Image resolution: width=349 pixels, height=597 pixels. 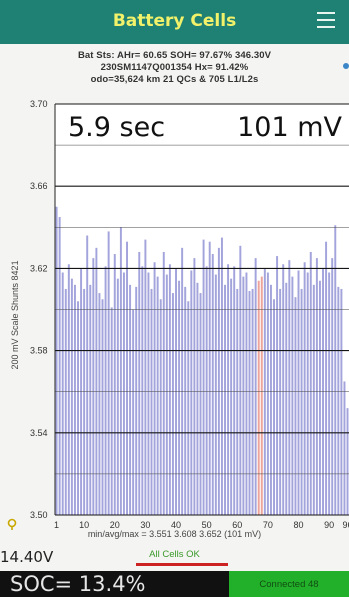 What do you see at coordinates (39, 351) in the screenshot?
I see `y-tick-label: 3.58` at bounding box center [39, 351].